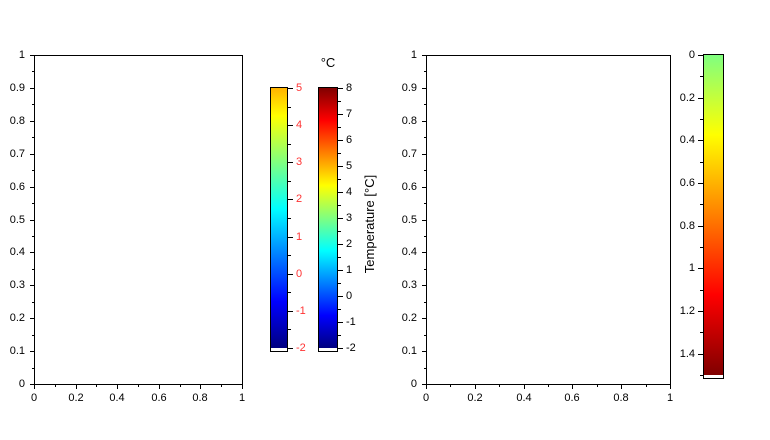 The width and height of the screenshot is (770, 440). Describe the element at coordinates (200, 398) in the screenshot. I see `left-plot-x-tick-label: 0.8` at that location.